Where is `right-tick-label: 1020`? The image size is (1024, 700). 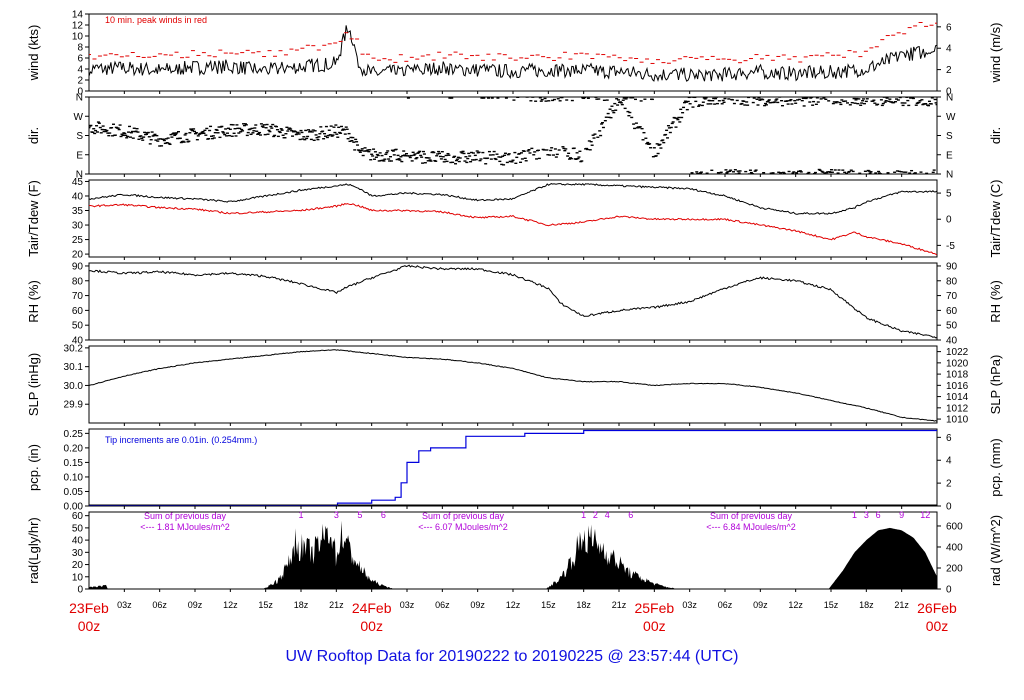
right-tick-label: 1020 is located at coordinates (957, 363).